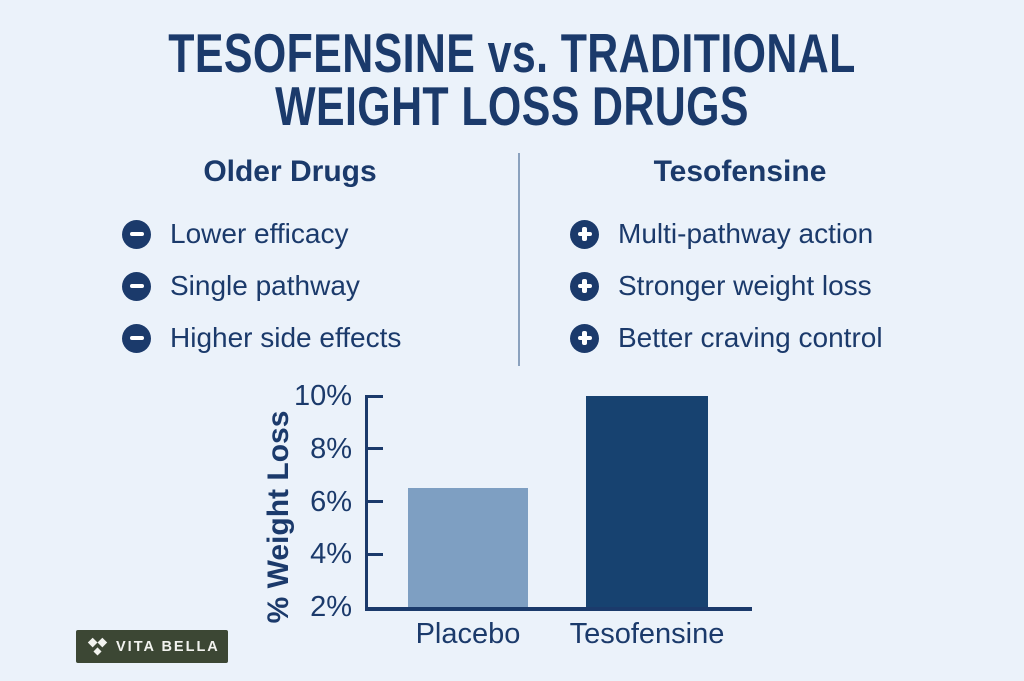 This screenshot has width=1024, height=681. Describe the element at coordinates (468, 547) in the screenshot. I see `bar-placebo` at that location.